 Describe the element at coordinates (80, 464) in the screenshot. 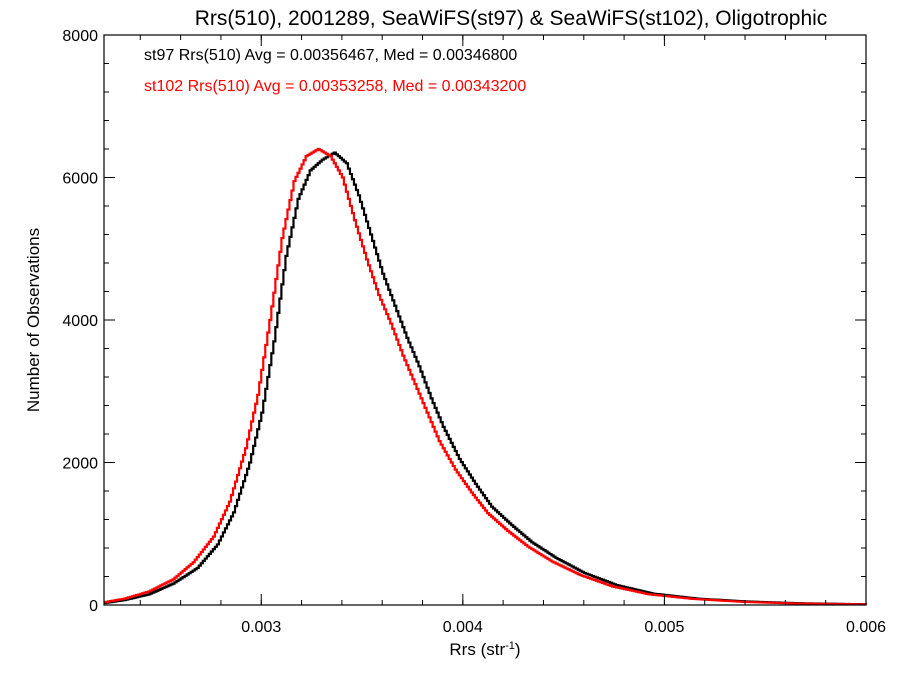

I see `y-tick-label-1: 2000` at that location.